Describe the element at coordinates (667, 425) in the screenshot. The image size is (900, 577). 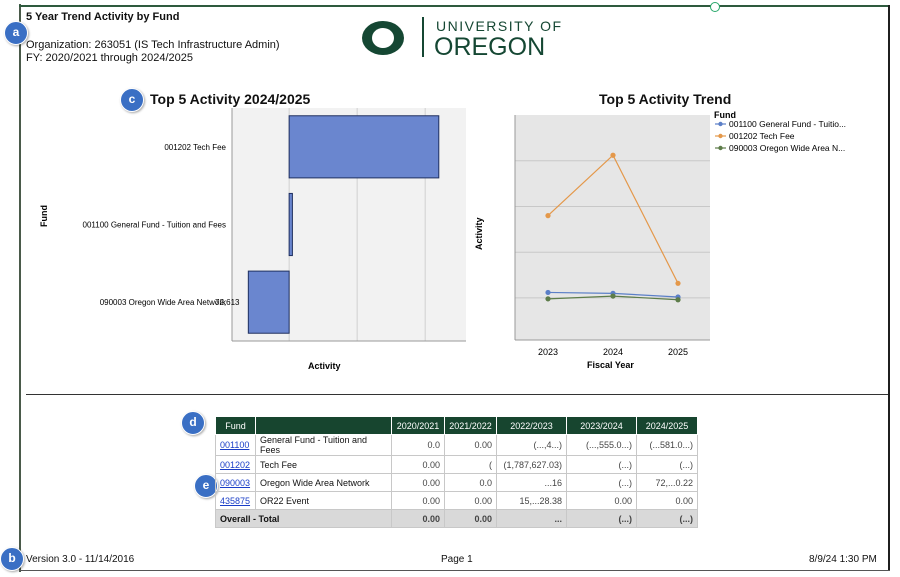
I see `col-header-2024-2025: 2024/2025` at that location.